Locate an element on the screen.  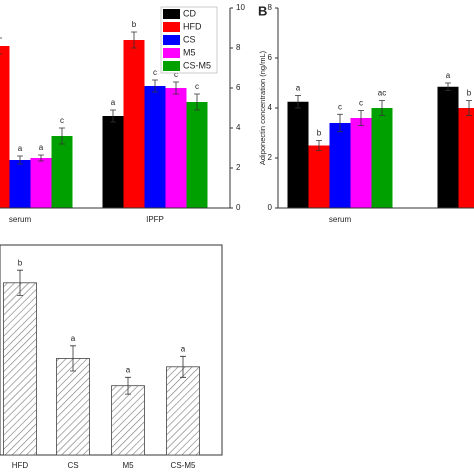
plot: a a b b c c ac is located at coordinates (380, 139).